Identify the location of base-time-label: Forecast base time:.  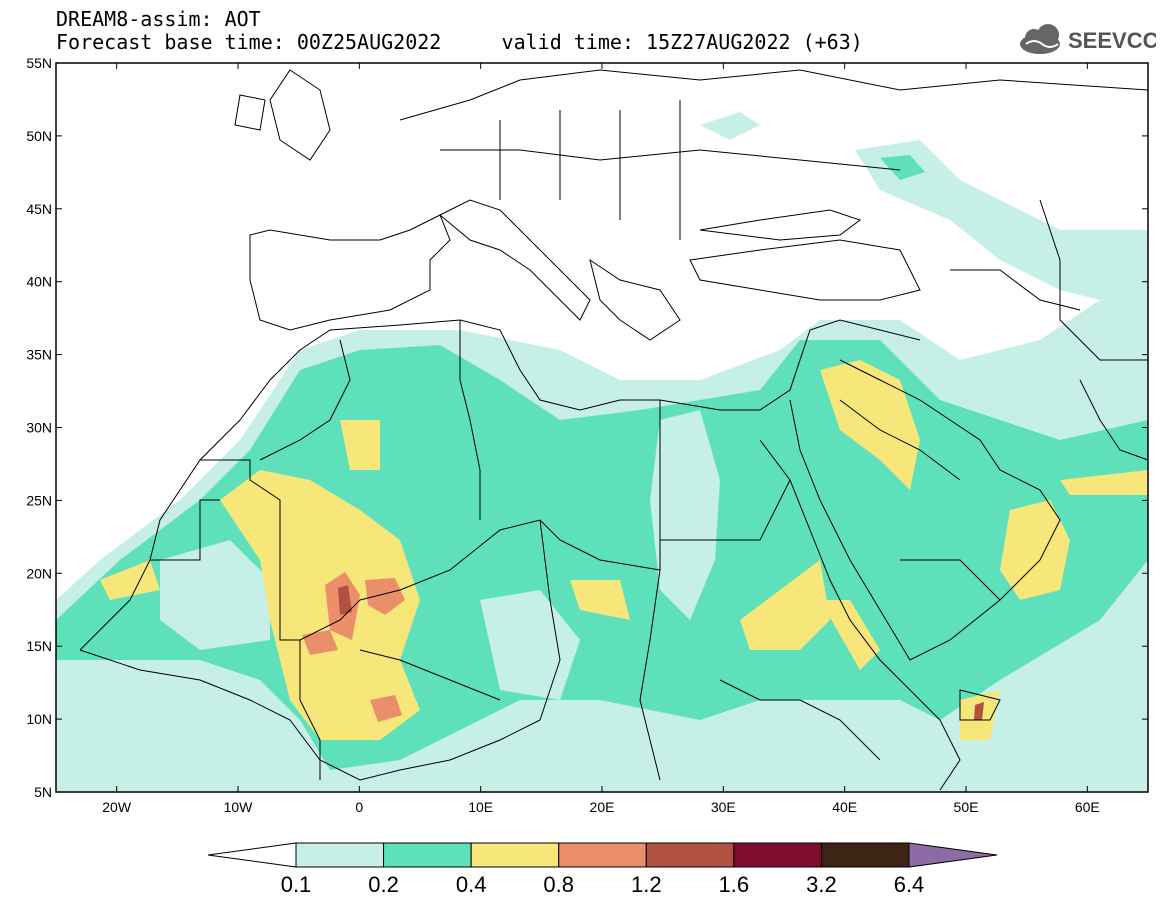
(170, 42).